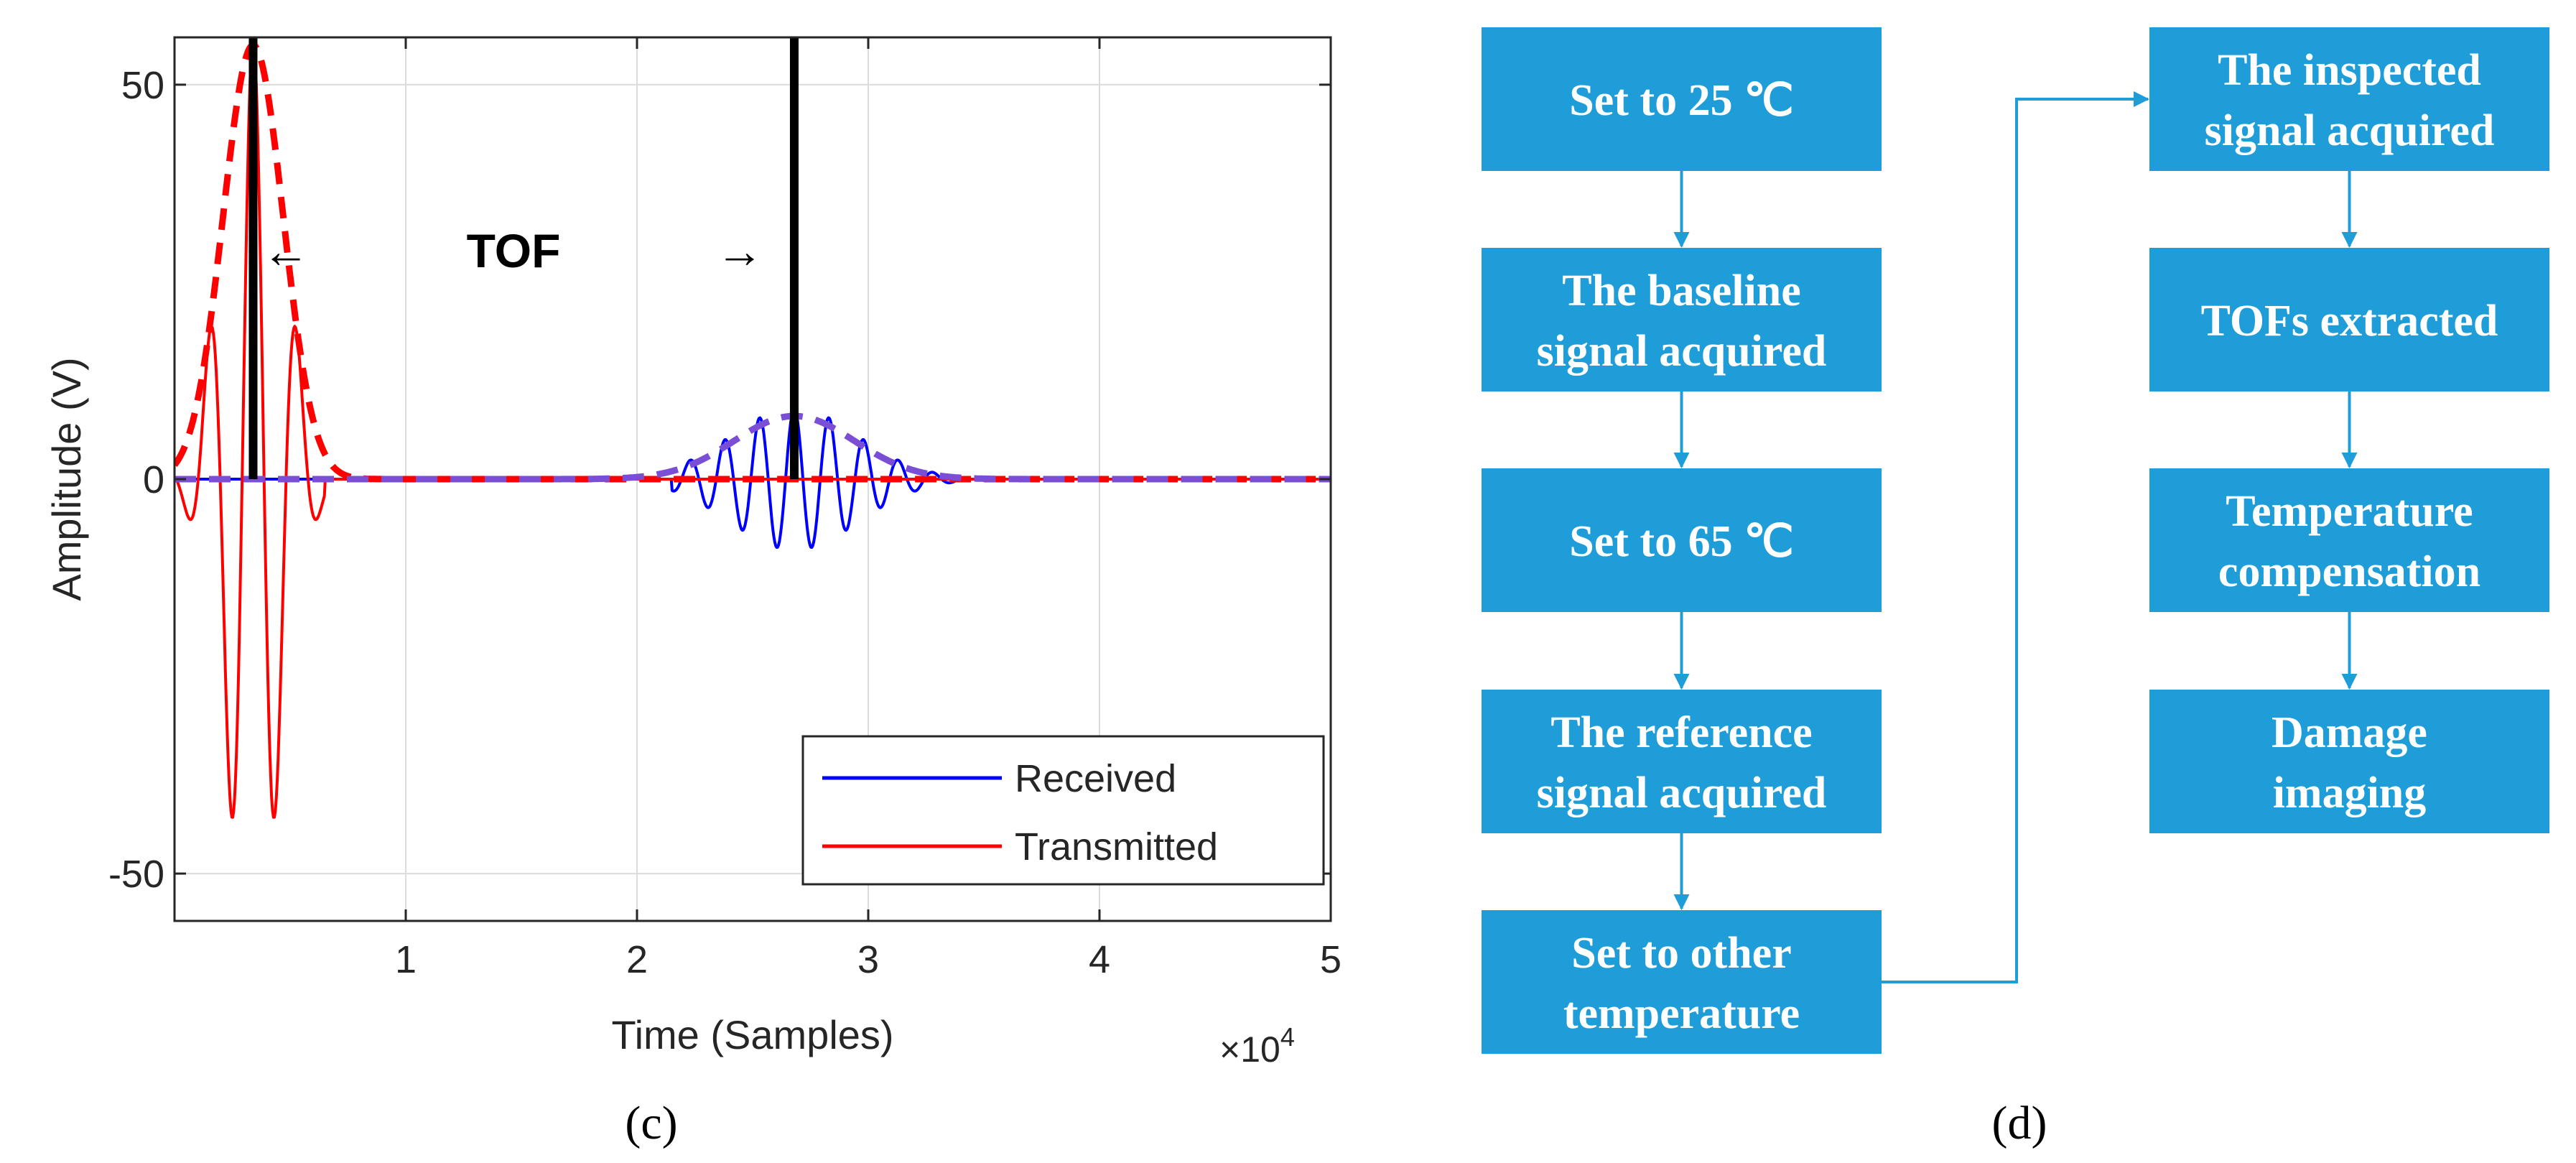 The image size is (2576, 1163). I want to click on legend-label-received: Received, so click(1095, 779).